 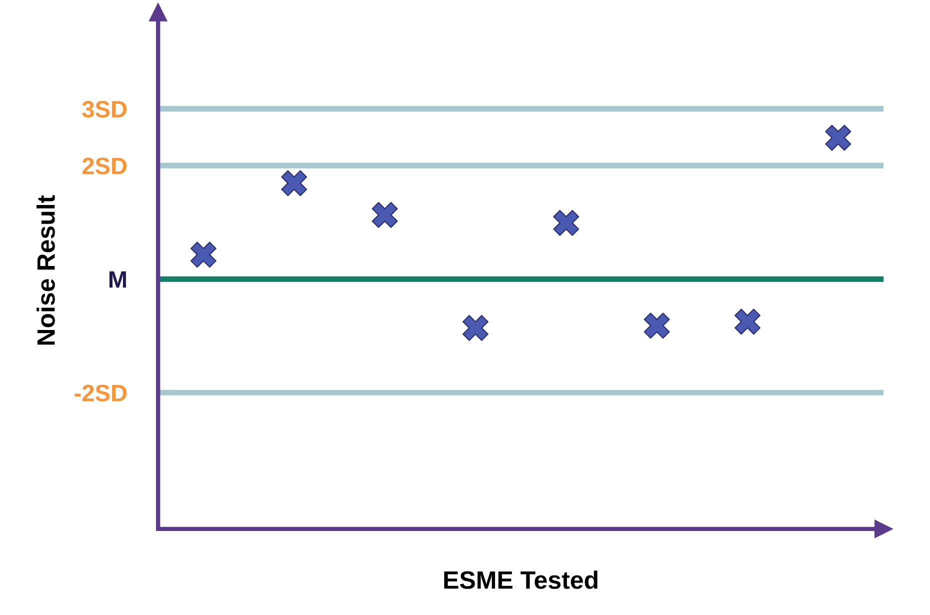 I want to click on x-axis-title: ESME Tested, so click(x=521, y=579).